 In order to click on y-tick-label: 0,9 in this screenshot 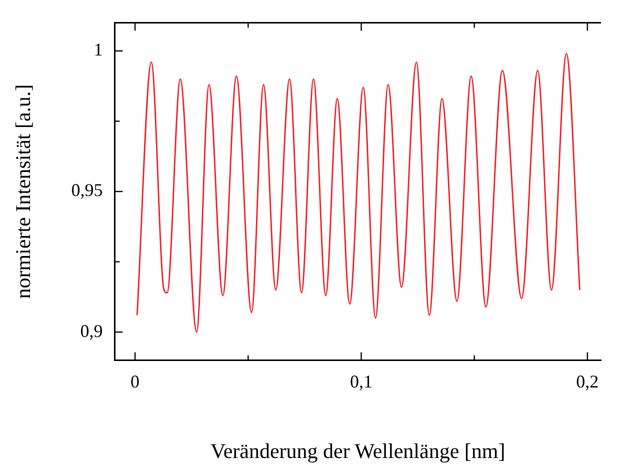, I will do `click(91, 330)`.